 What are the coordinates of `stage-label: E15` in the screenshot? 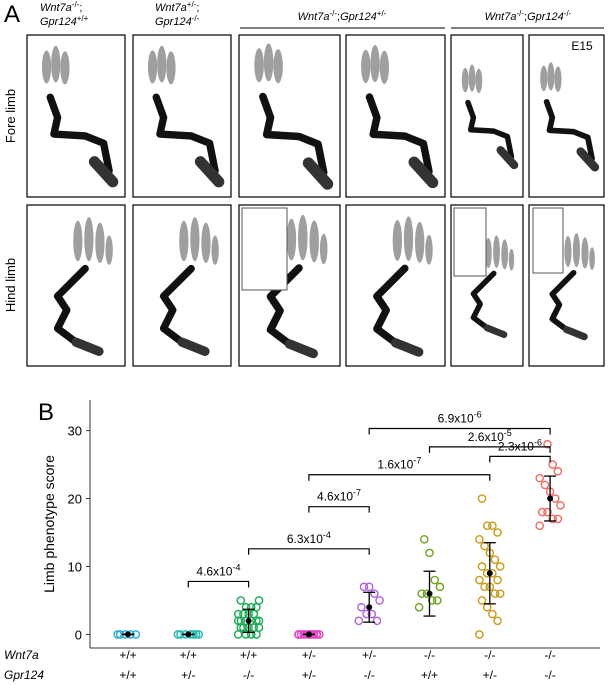 It's located at (582, 46).